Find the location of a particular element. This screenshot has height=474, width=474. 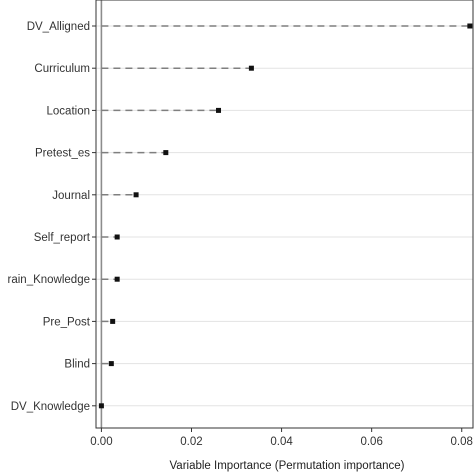

y-tick-label: Blind is located at coordinates (77, 365).